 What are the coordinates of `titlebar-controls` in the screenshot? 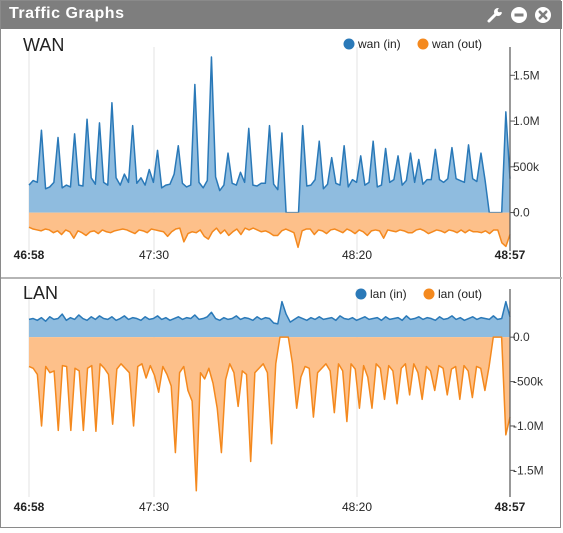 It's located at (519, 15).